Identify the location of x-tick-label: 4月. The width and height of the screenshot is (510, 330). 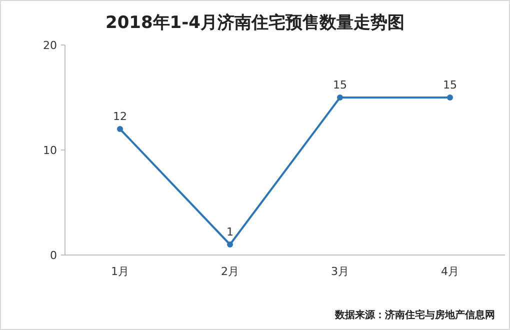
(450, 271).